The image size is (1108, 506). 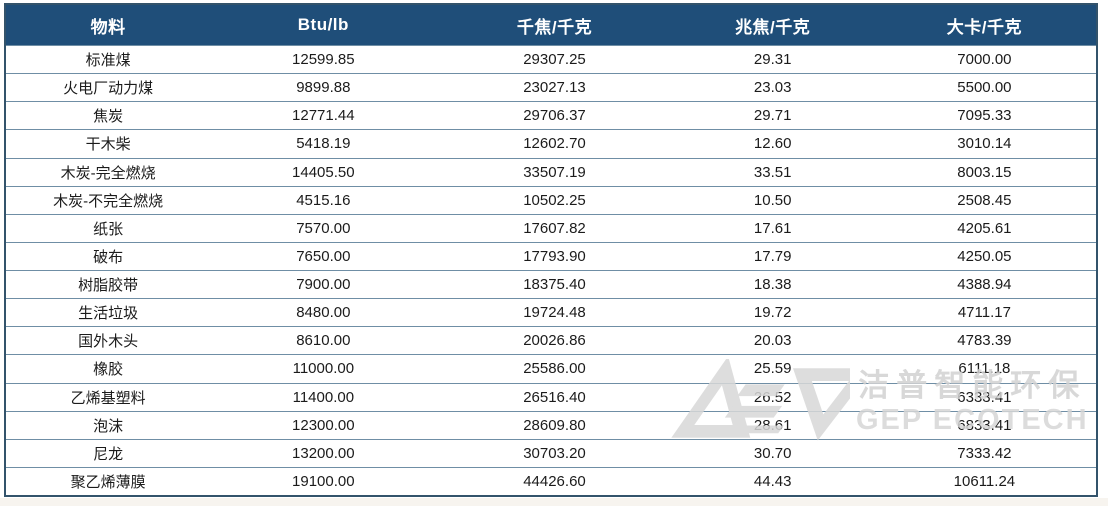 I want to click on table-cell: 25586.00, so click(x=554, y=369).